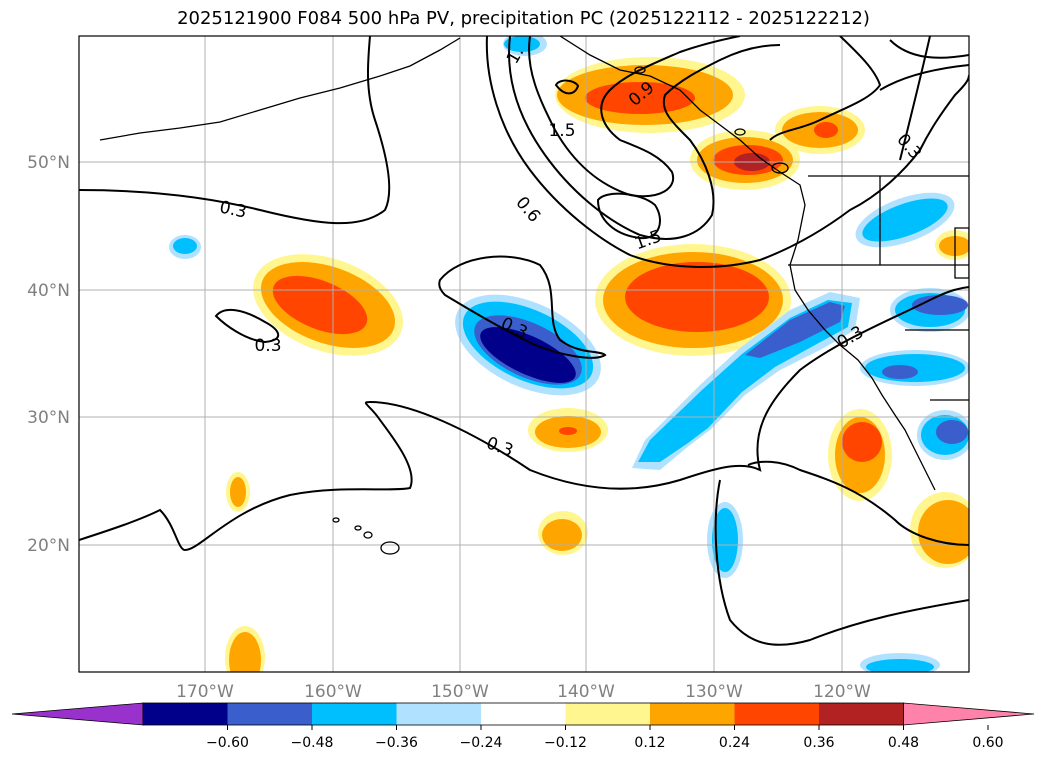 This screenshot has width=1047, height=765. Describe the element at coordinates (312, 743) in the screenshot. I see `colorbar-tick-label: −0.48` at that location.